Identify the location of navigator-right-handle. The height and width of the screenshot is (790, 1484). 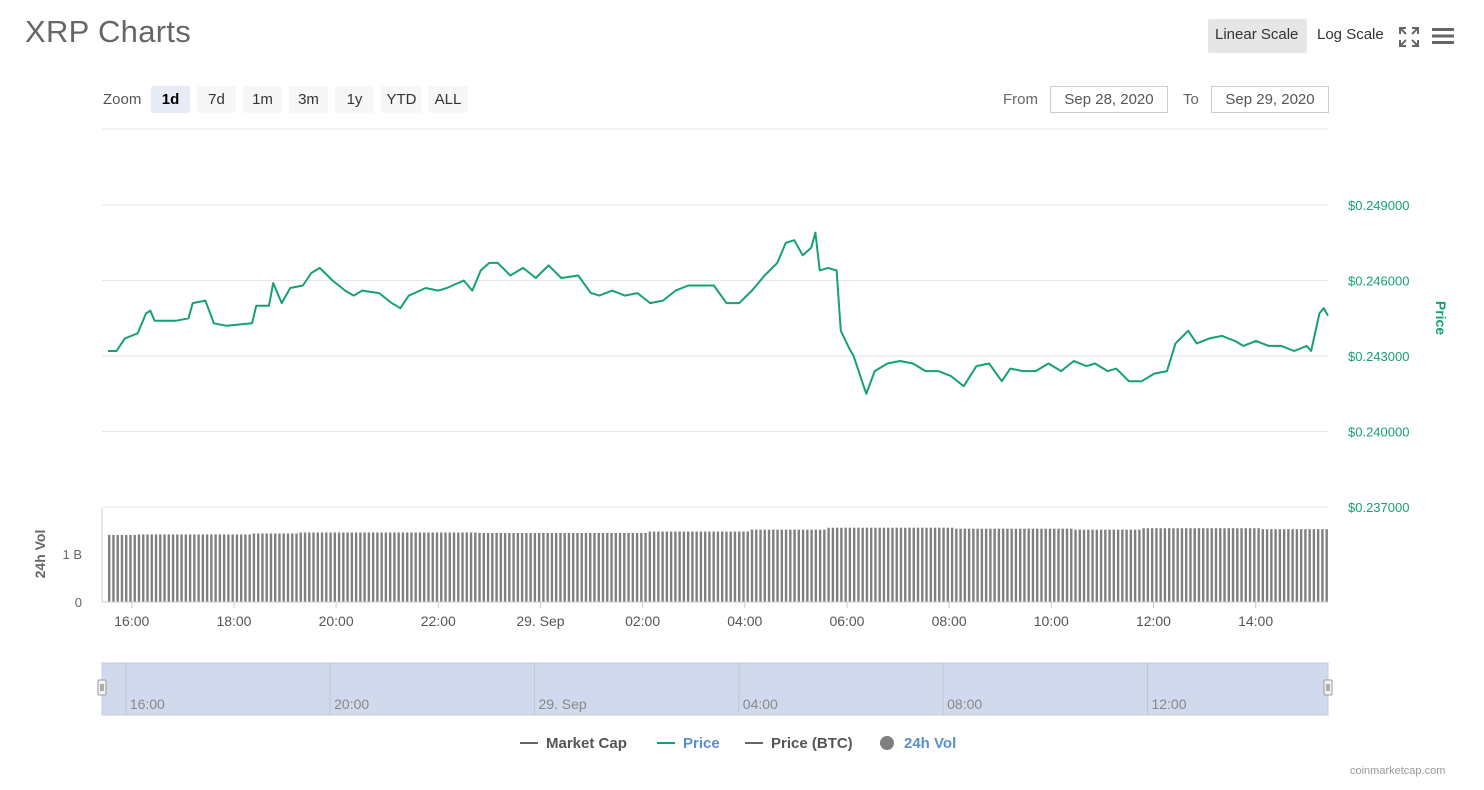
(1328, 687).